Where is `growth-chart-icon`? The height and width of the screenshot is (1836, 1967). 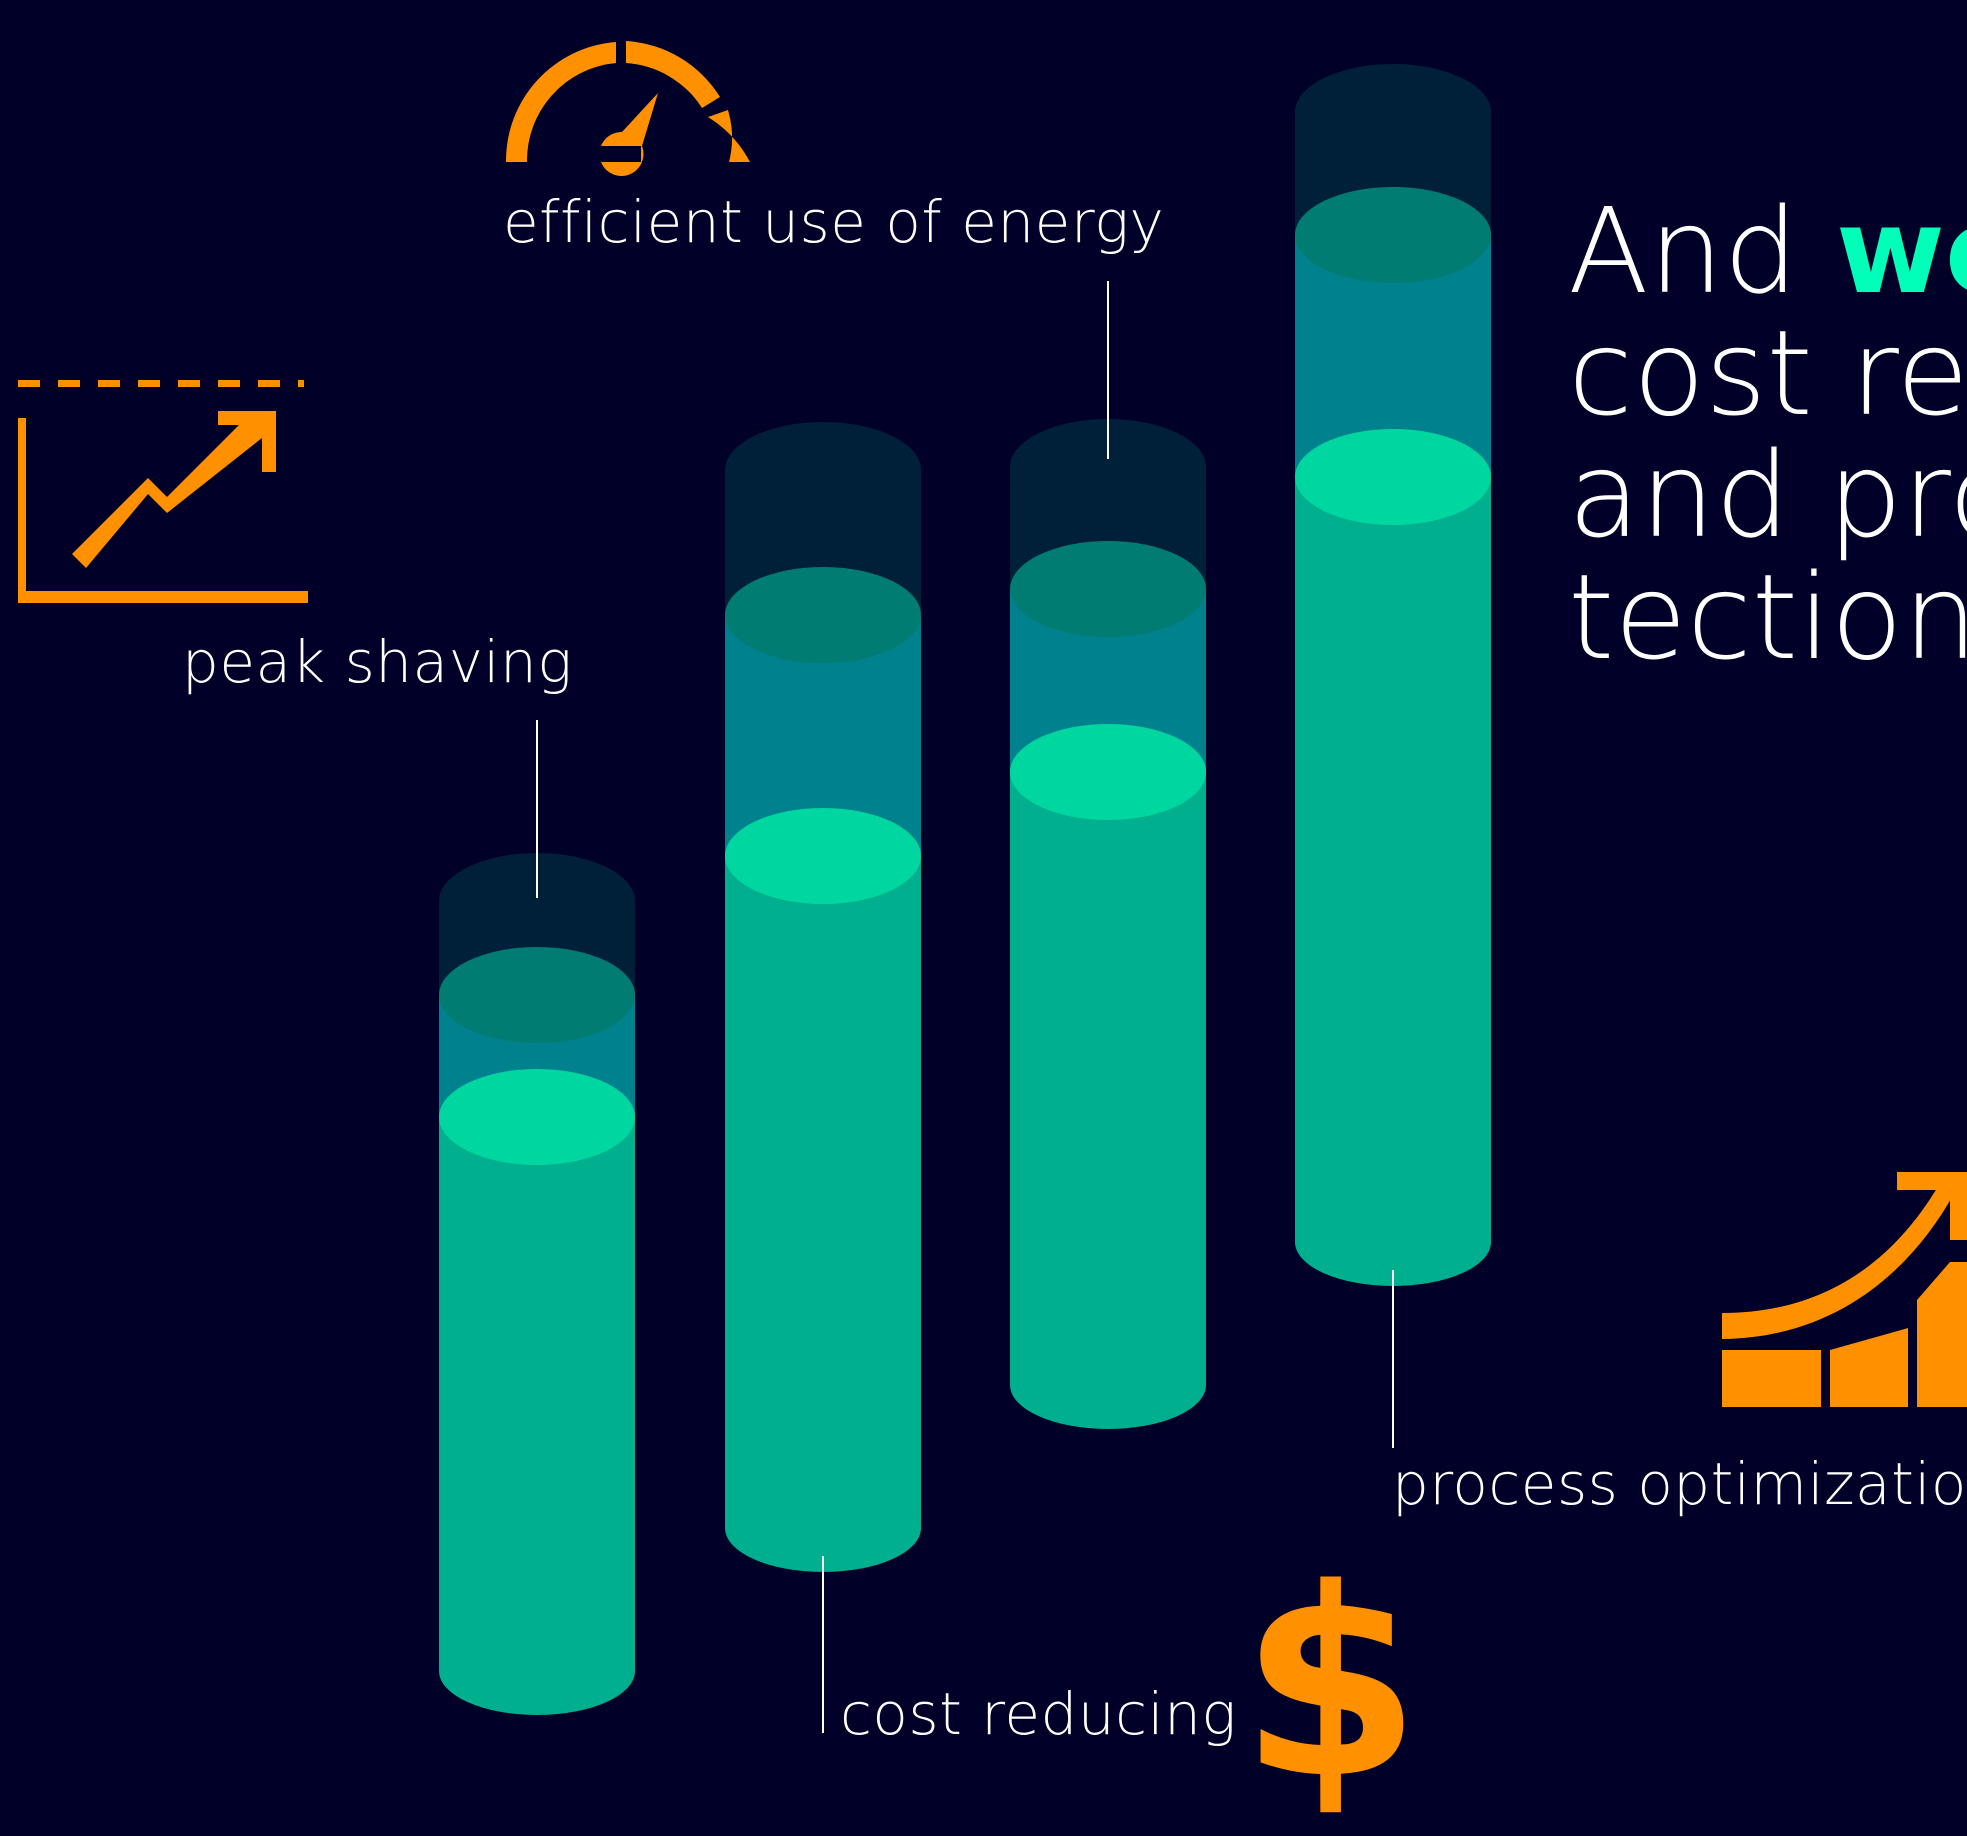
growth-chart-icon is located at coordinates (163, 491).